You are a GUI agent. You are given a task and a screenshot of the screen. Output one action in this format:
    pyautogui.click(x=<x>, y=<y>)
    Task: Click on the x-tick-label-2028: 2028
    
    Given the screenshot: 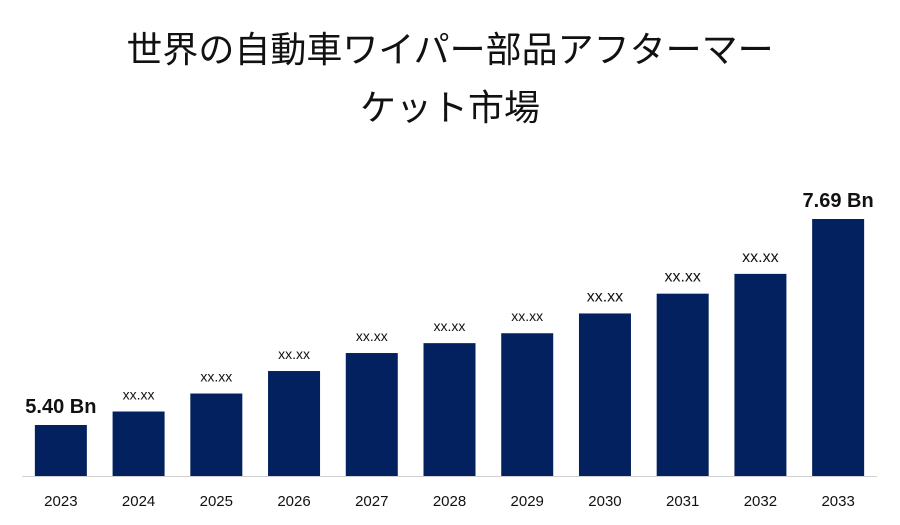 What is the action you would take?
    pyautogui.click(x=449, y=501)
    